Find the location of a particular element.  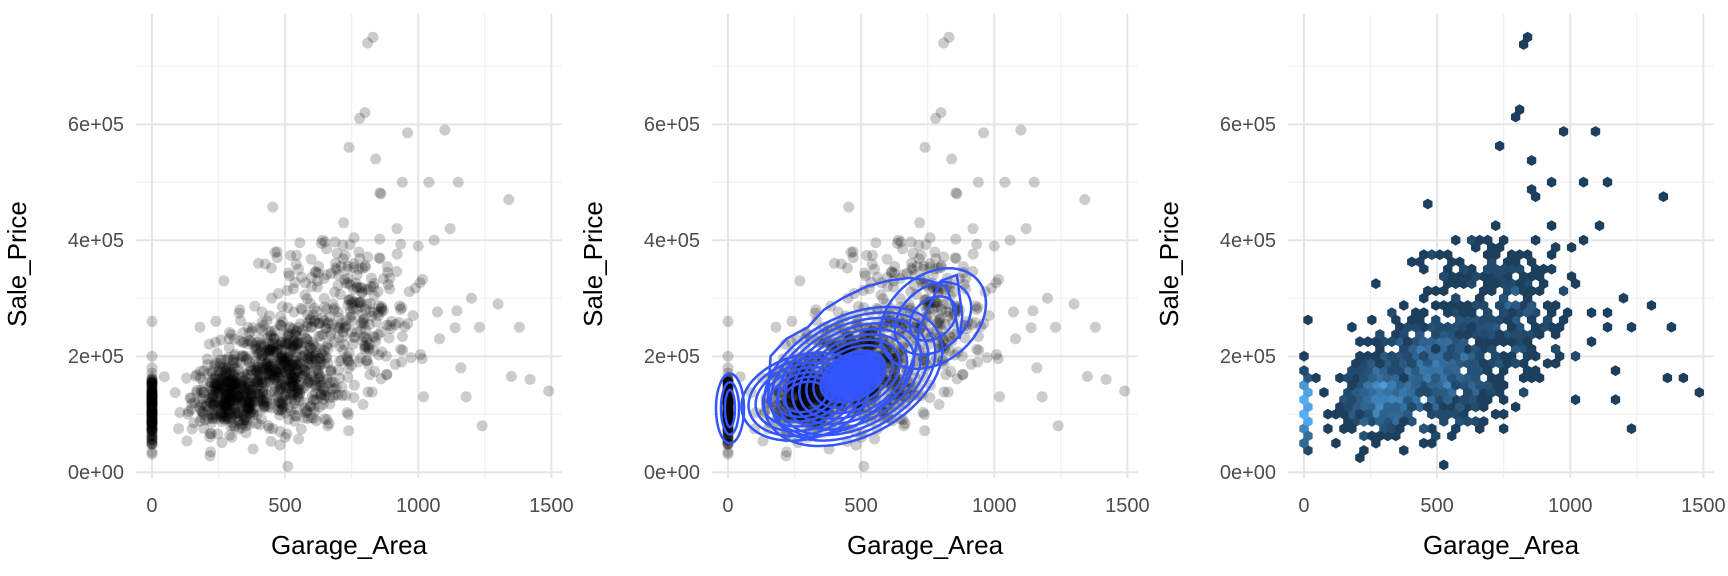

x-tick-label: 0 is located at coordinates (727, 506).